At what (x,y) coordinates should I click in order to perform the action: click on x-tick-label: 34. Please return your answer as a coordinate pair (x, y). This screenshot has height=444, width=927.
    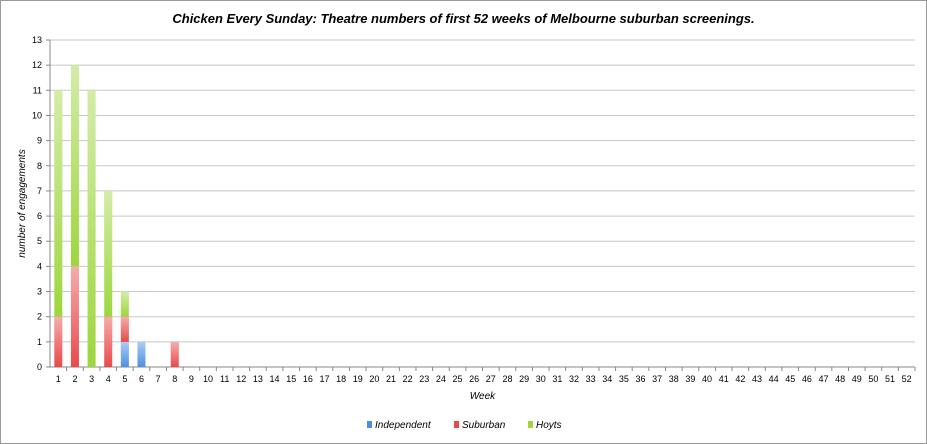
    Looking at the image, I should click on (607, 379).